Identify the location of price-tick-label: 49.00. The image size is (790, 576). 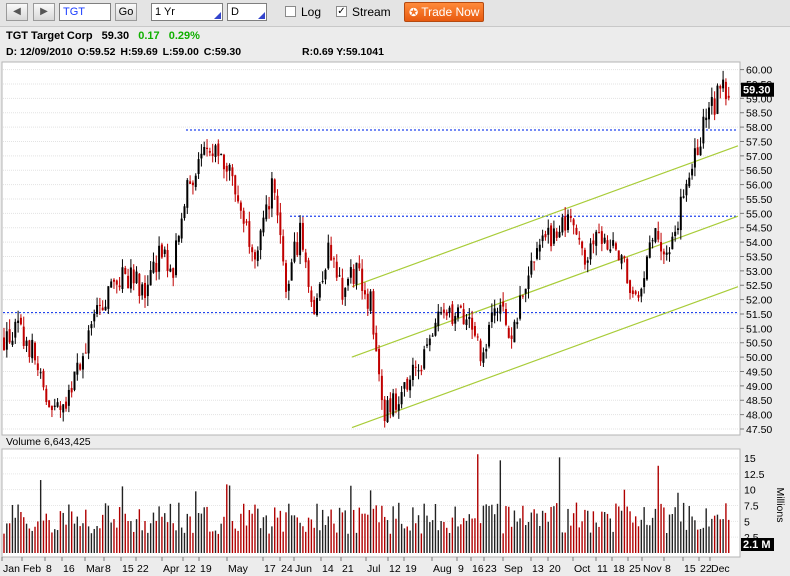
(759, 387).